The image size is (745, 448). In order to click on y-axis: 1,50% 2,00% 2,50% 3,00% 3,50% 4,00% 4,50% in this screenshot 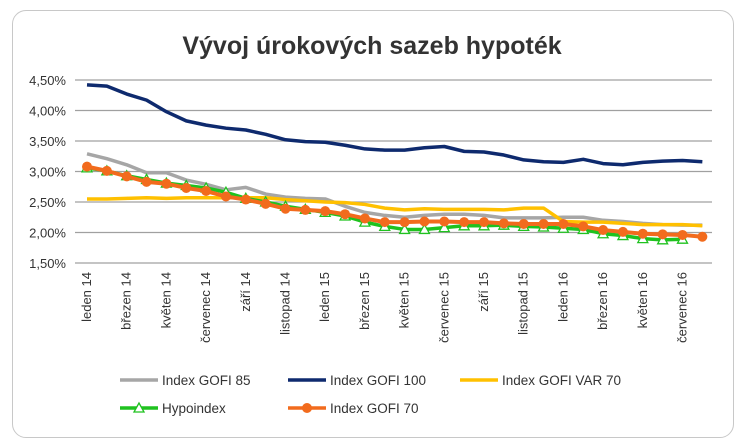, I will do `click(47, 172)`.